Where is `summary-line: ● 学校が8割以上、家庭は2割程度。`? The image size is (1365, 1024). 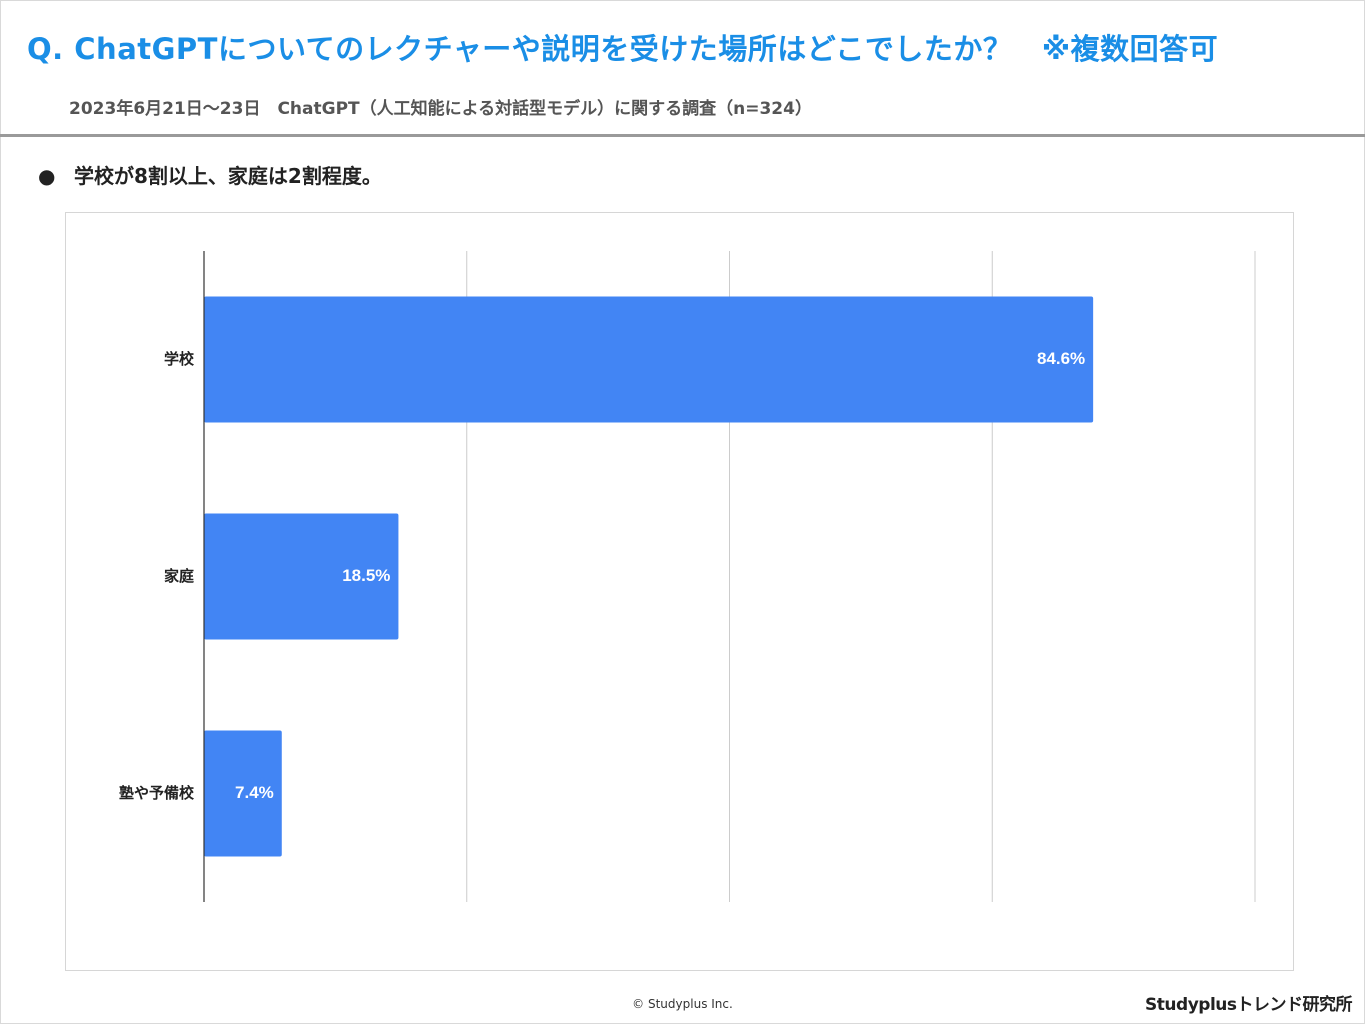
summary-line: ● 学校が8割以上、家庭は2割程度。 is located at coordinates (210, 174).